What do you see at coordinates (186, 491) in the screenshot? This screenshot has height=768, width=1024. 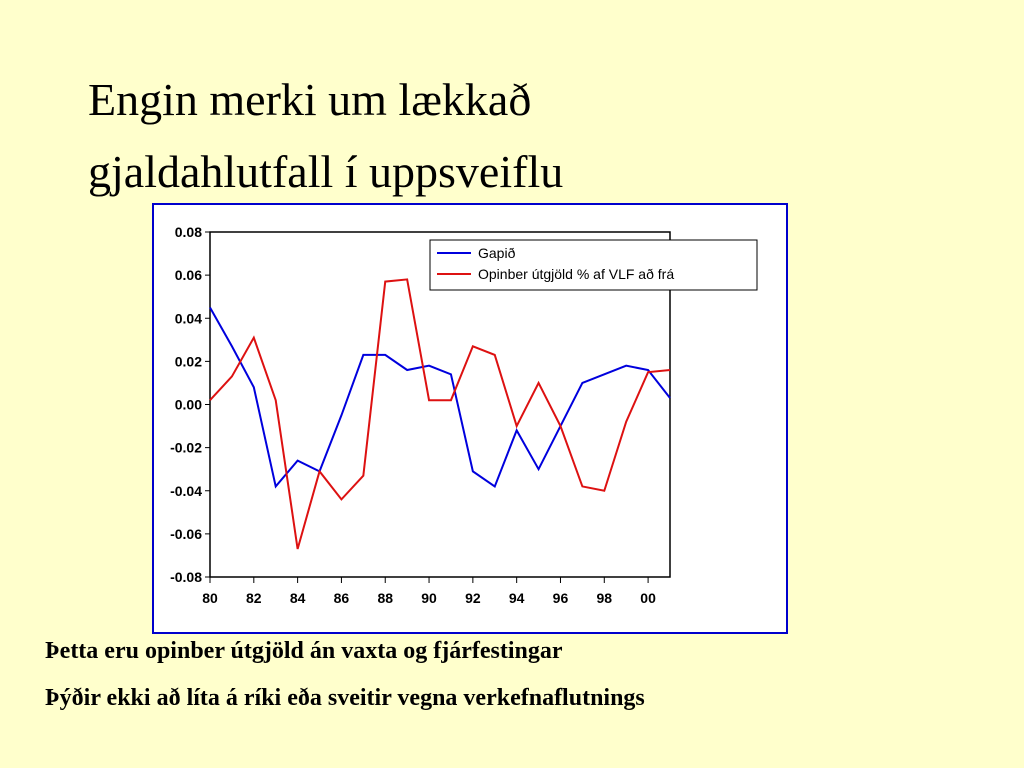 I see `y-tick-label: -0.04` at bounding box center [186, 491].